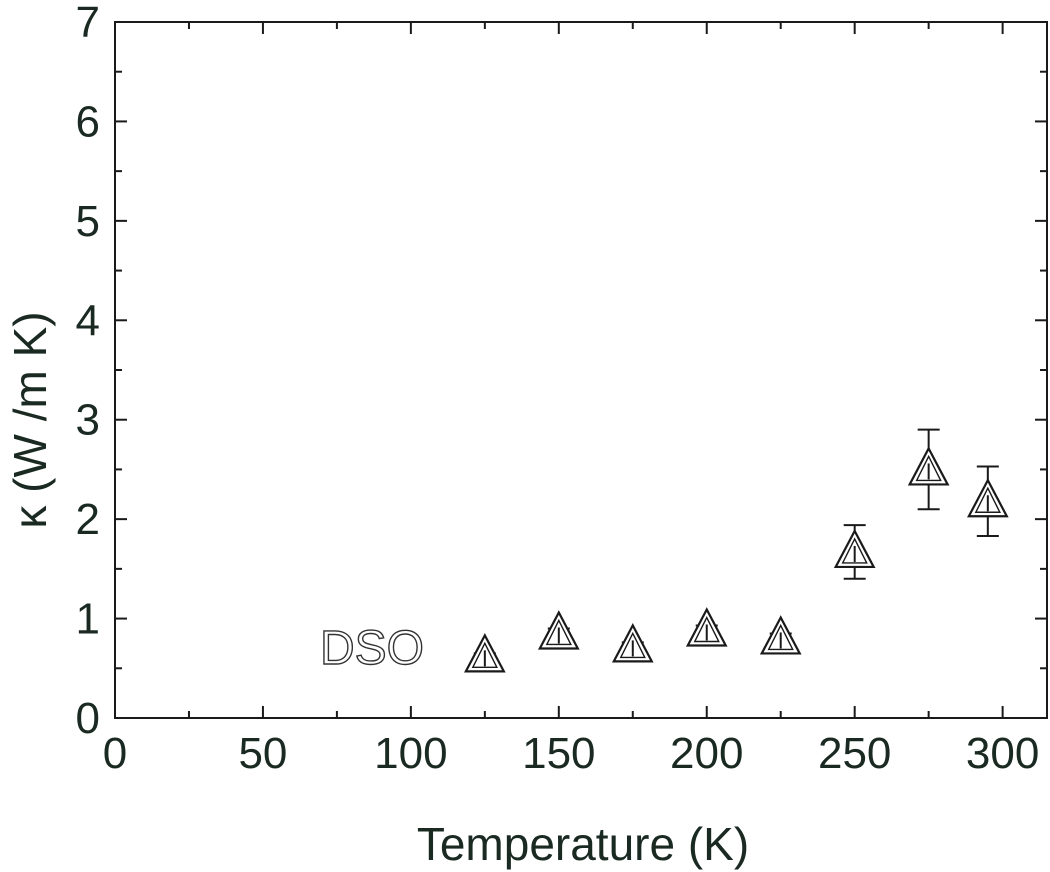  I want to click on data-marks, so click(736, 550).